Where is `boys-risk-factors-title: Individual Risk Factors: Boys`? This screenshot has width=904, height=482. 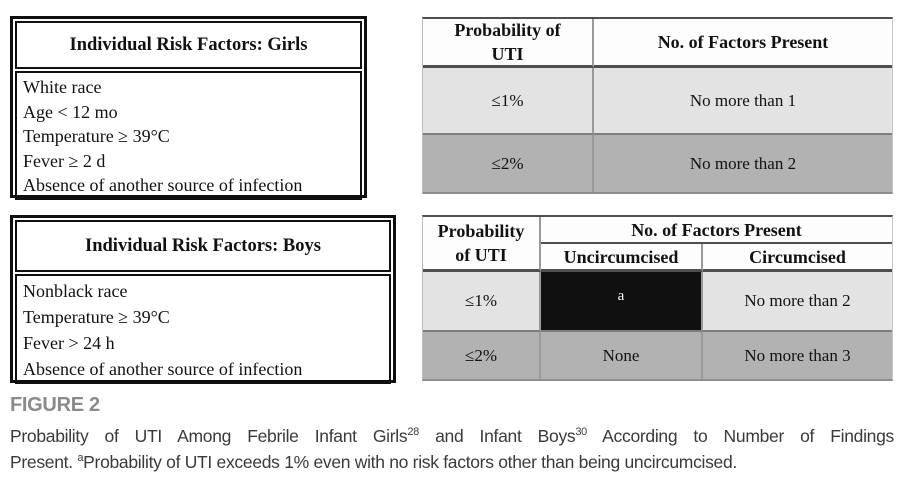
boys-risk-factors-title: Individual Risk Factors: Boys is located at coordinates (203, 246).